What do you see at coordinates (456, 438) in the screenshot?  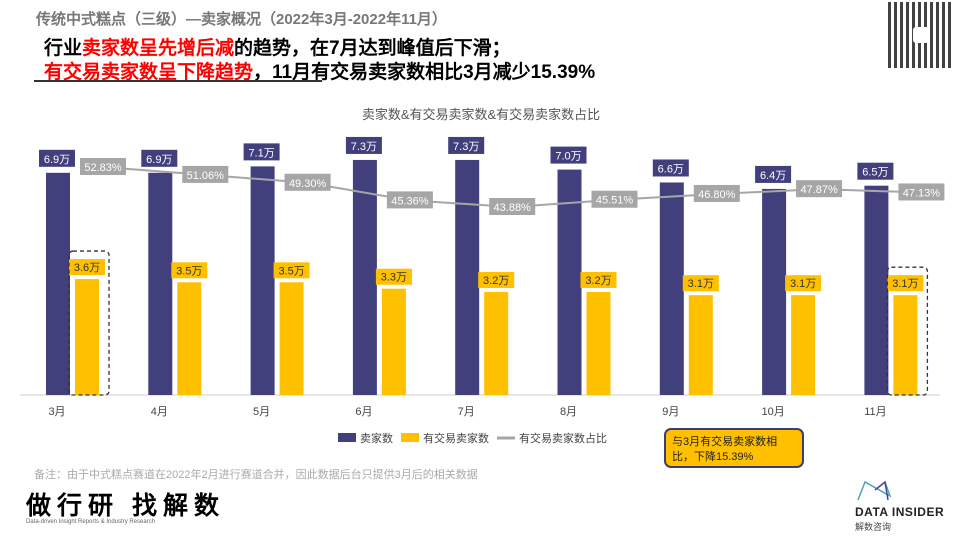 I see `legend-label: 有交易卖家数` at bounding box center [456, 438].